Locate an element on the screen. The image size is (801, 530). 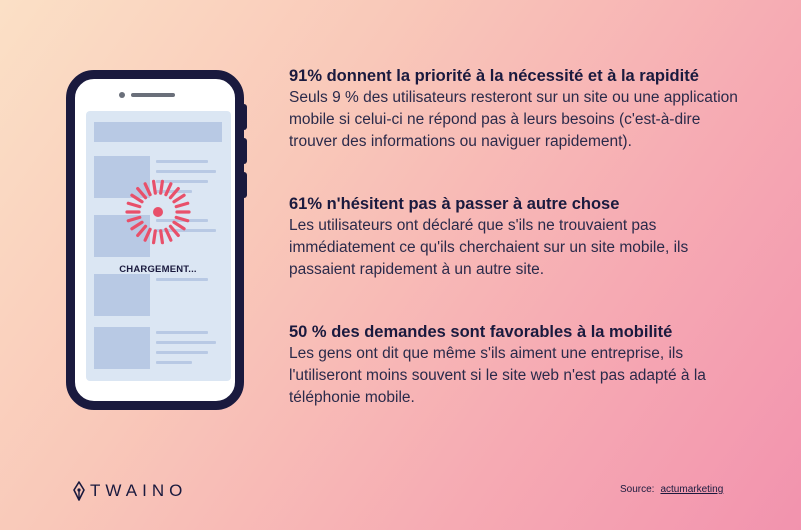
source-credit: Source: actumarketing is located at coordinates (671, 489).